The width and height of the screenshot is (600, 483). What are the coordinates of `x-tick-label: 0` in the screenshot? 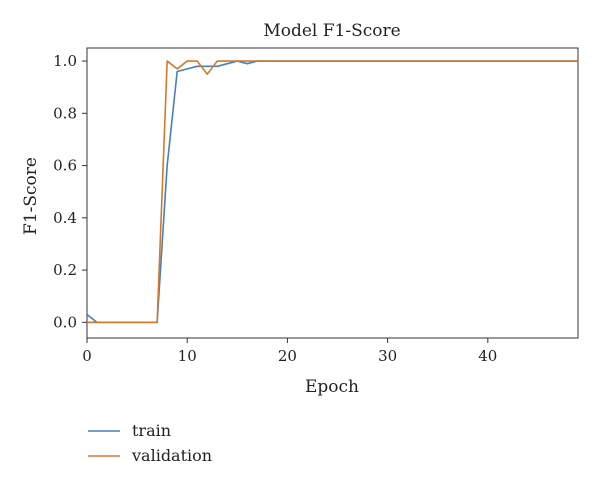 It's located at (87, 356).